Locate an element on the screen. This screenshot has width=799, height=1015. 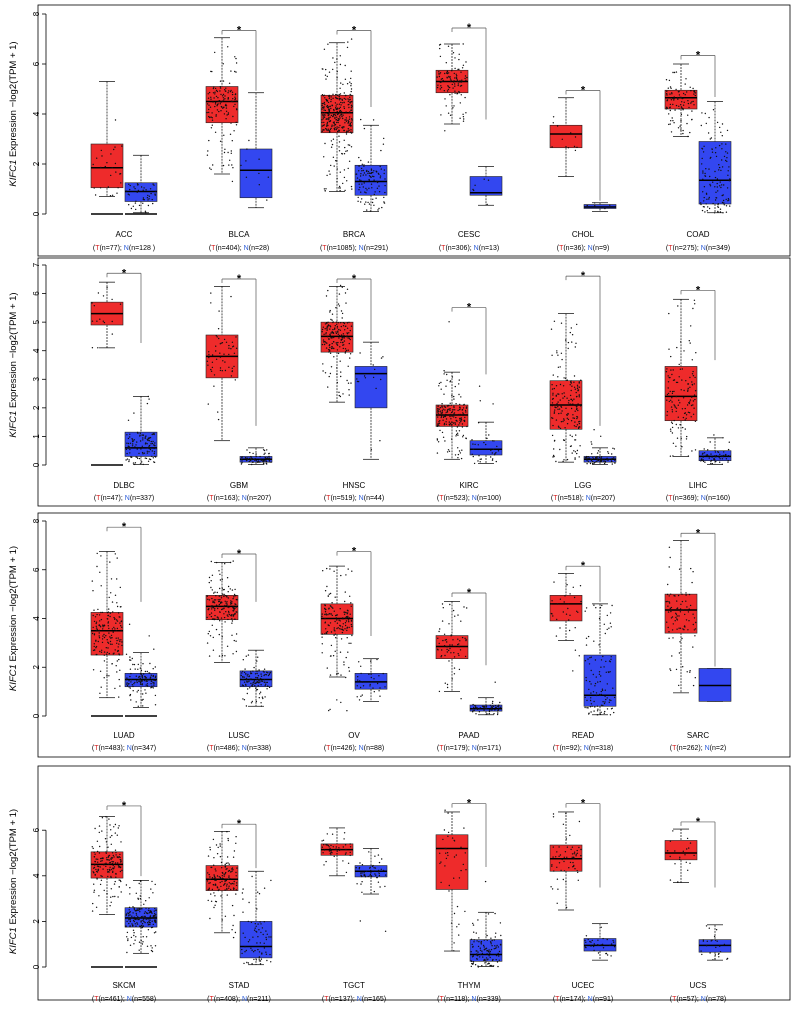
significance-bracket is located at coordinates (354, 68).